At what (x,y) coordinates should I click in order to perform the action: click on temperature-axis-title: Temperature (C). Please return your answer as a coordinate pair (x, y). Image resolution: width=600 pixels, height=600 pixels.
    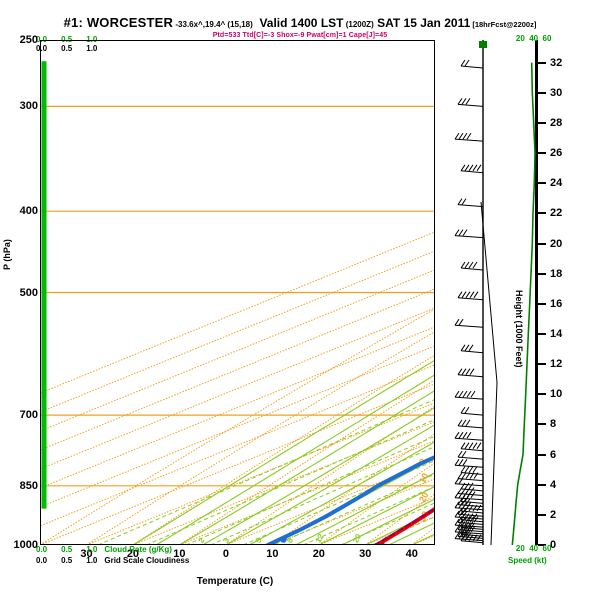
    Looking at the image, I should click on (235, 581).